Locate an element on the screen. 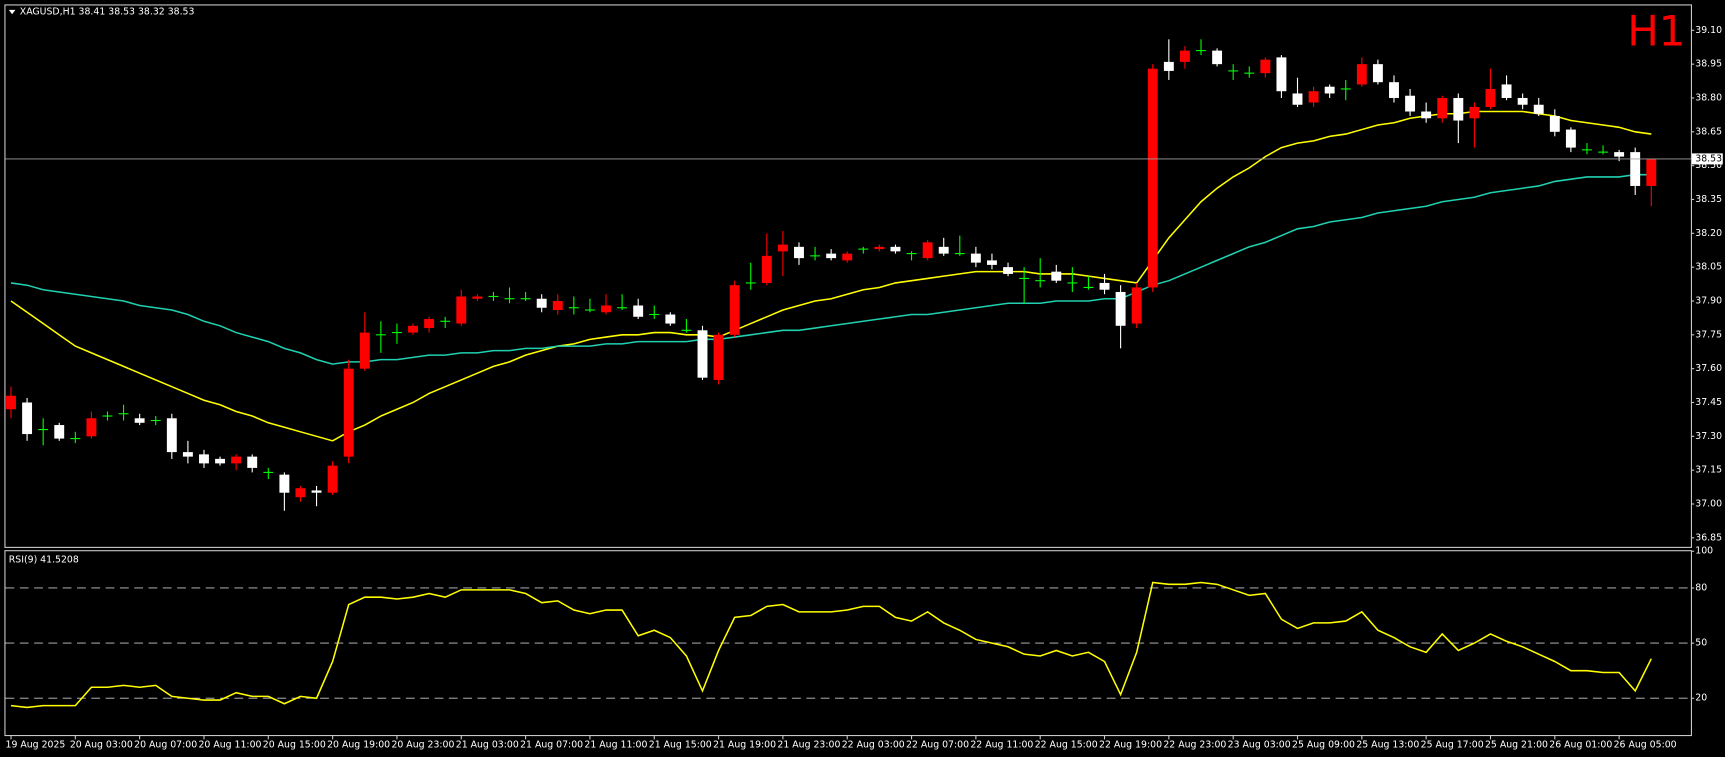 Image resolution: width=1725 pixels, height=757 pixels. y-tick-label: 38.65 is located at coordinates (1708, 131).